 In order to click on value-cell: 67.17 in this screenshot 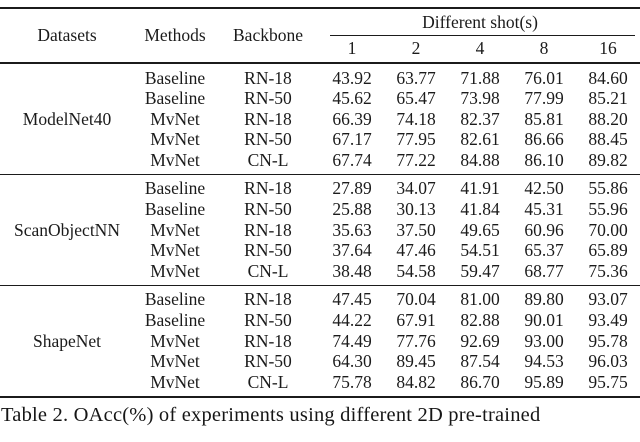, I will do `click(352, 139)`.